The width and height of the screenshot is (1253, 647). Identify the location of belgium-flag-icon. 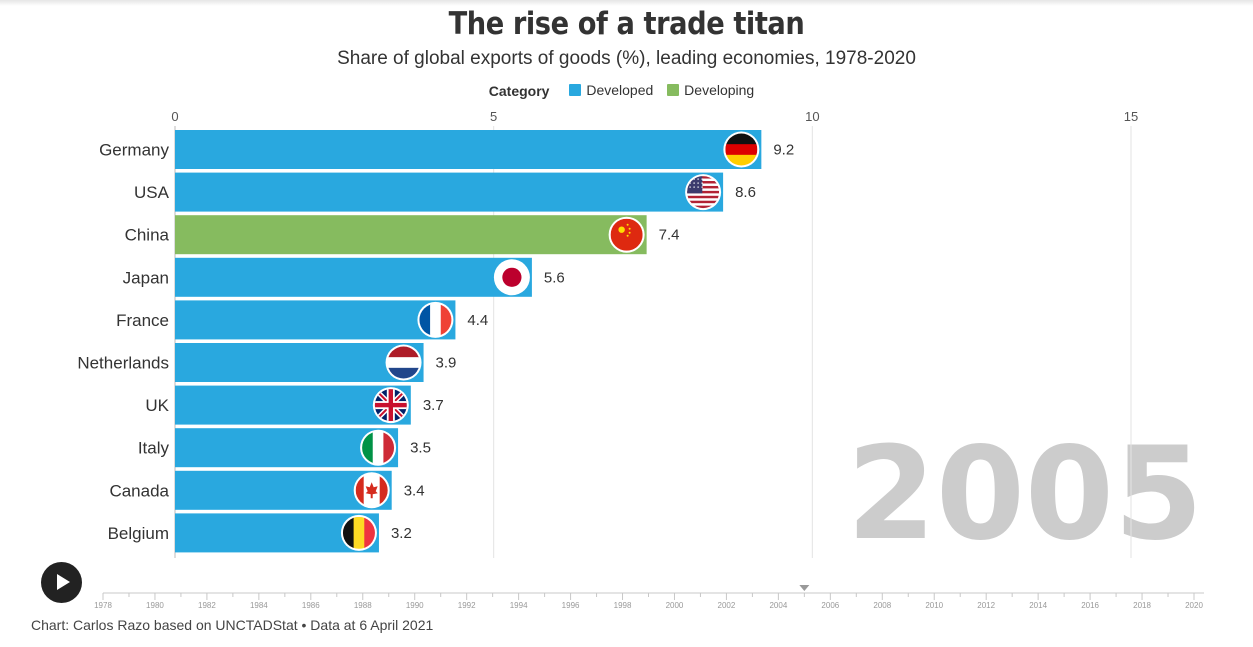
(358, 532).